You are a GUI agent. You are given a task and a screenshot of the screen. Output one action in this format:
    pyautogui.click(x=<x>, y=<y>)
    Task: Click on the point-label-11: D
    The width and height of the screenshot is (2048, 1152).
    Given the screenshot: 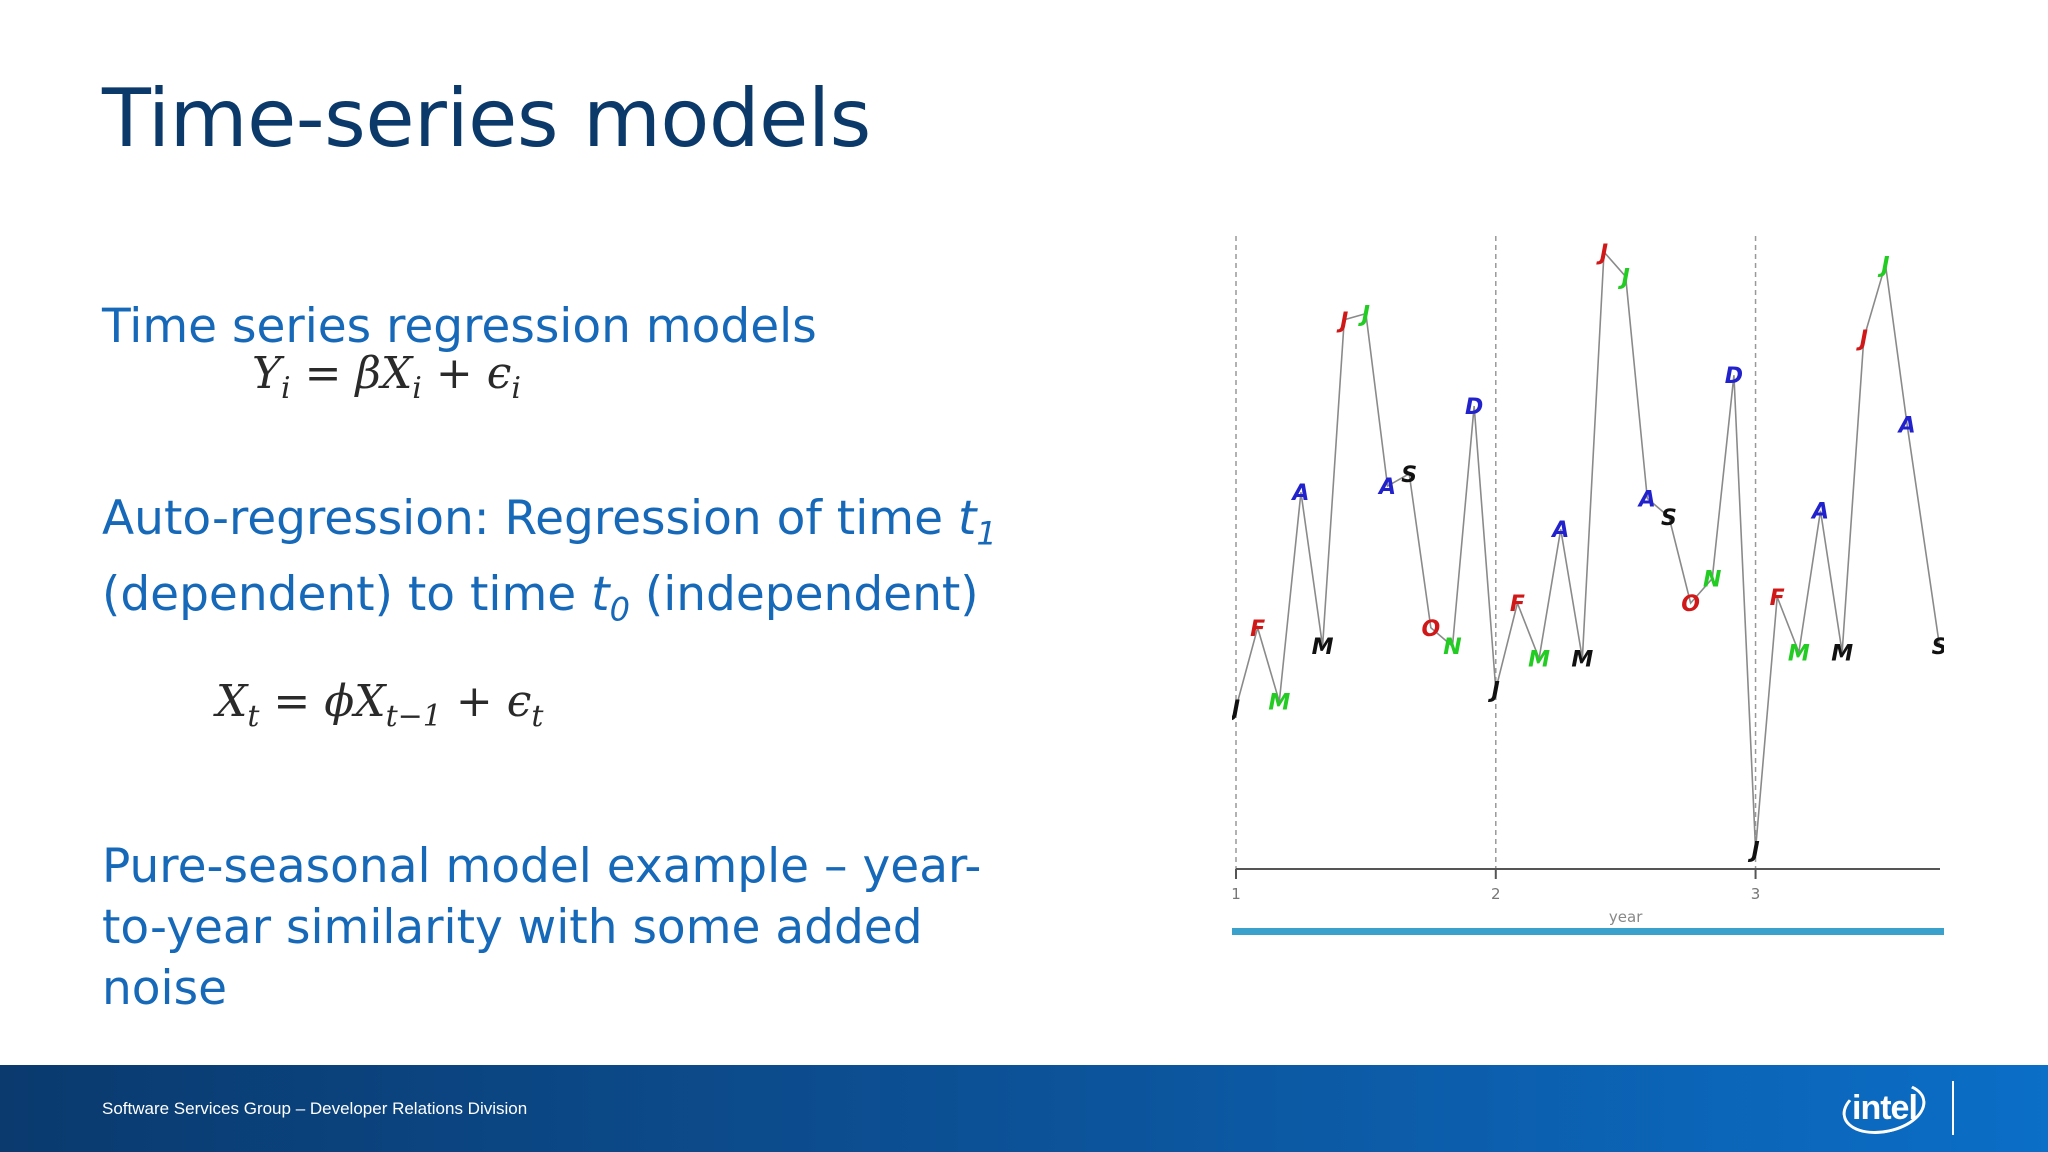 What is the action you would take?
    pyautogui.click(x=1474, y=407)
    